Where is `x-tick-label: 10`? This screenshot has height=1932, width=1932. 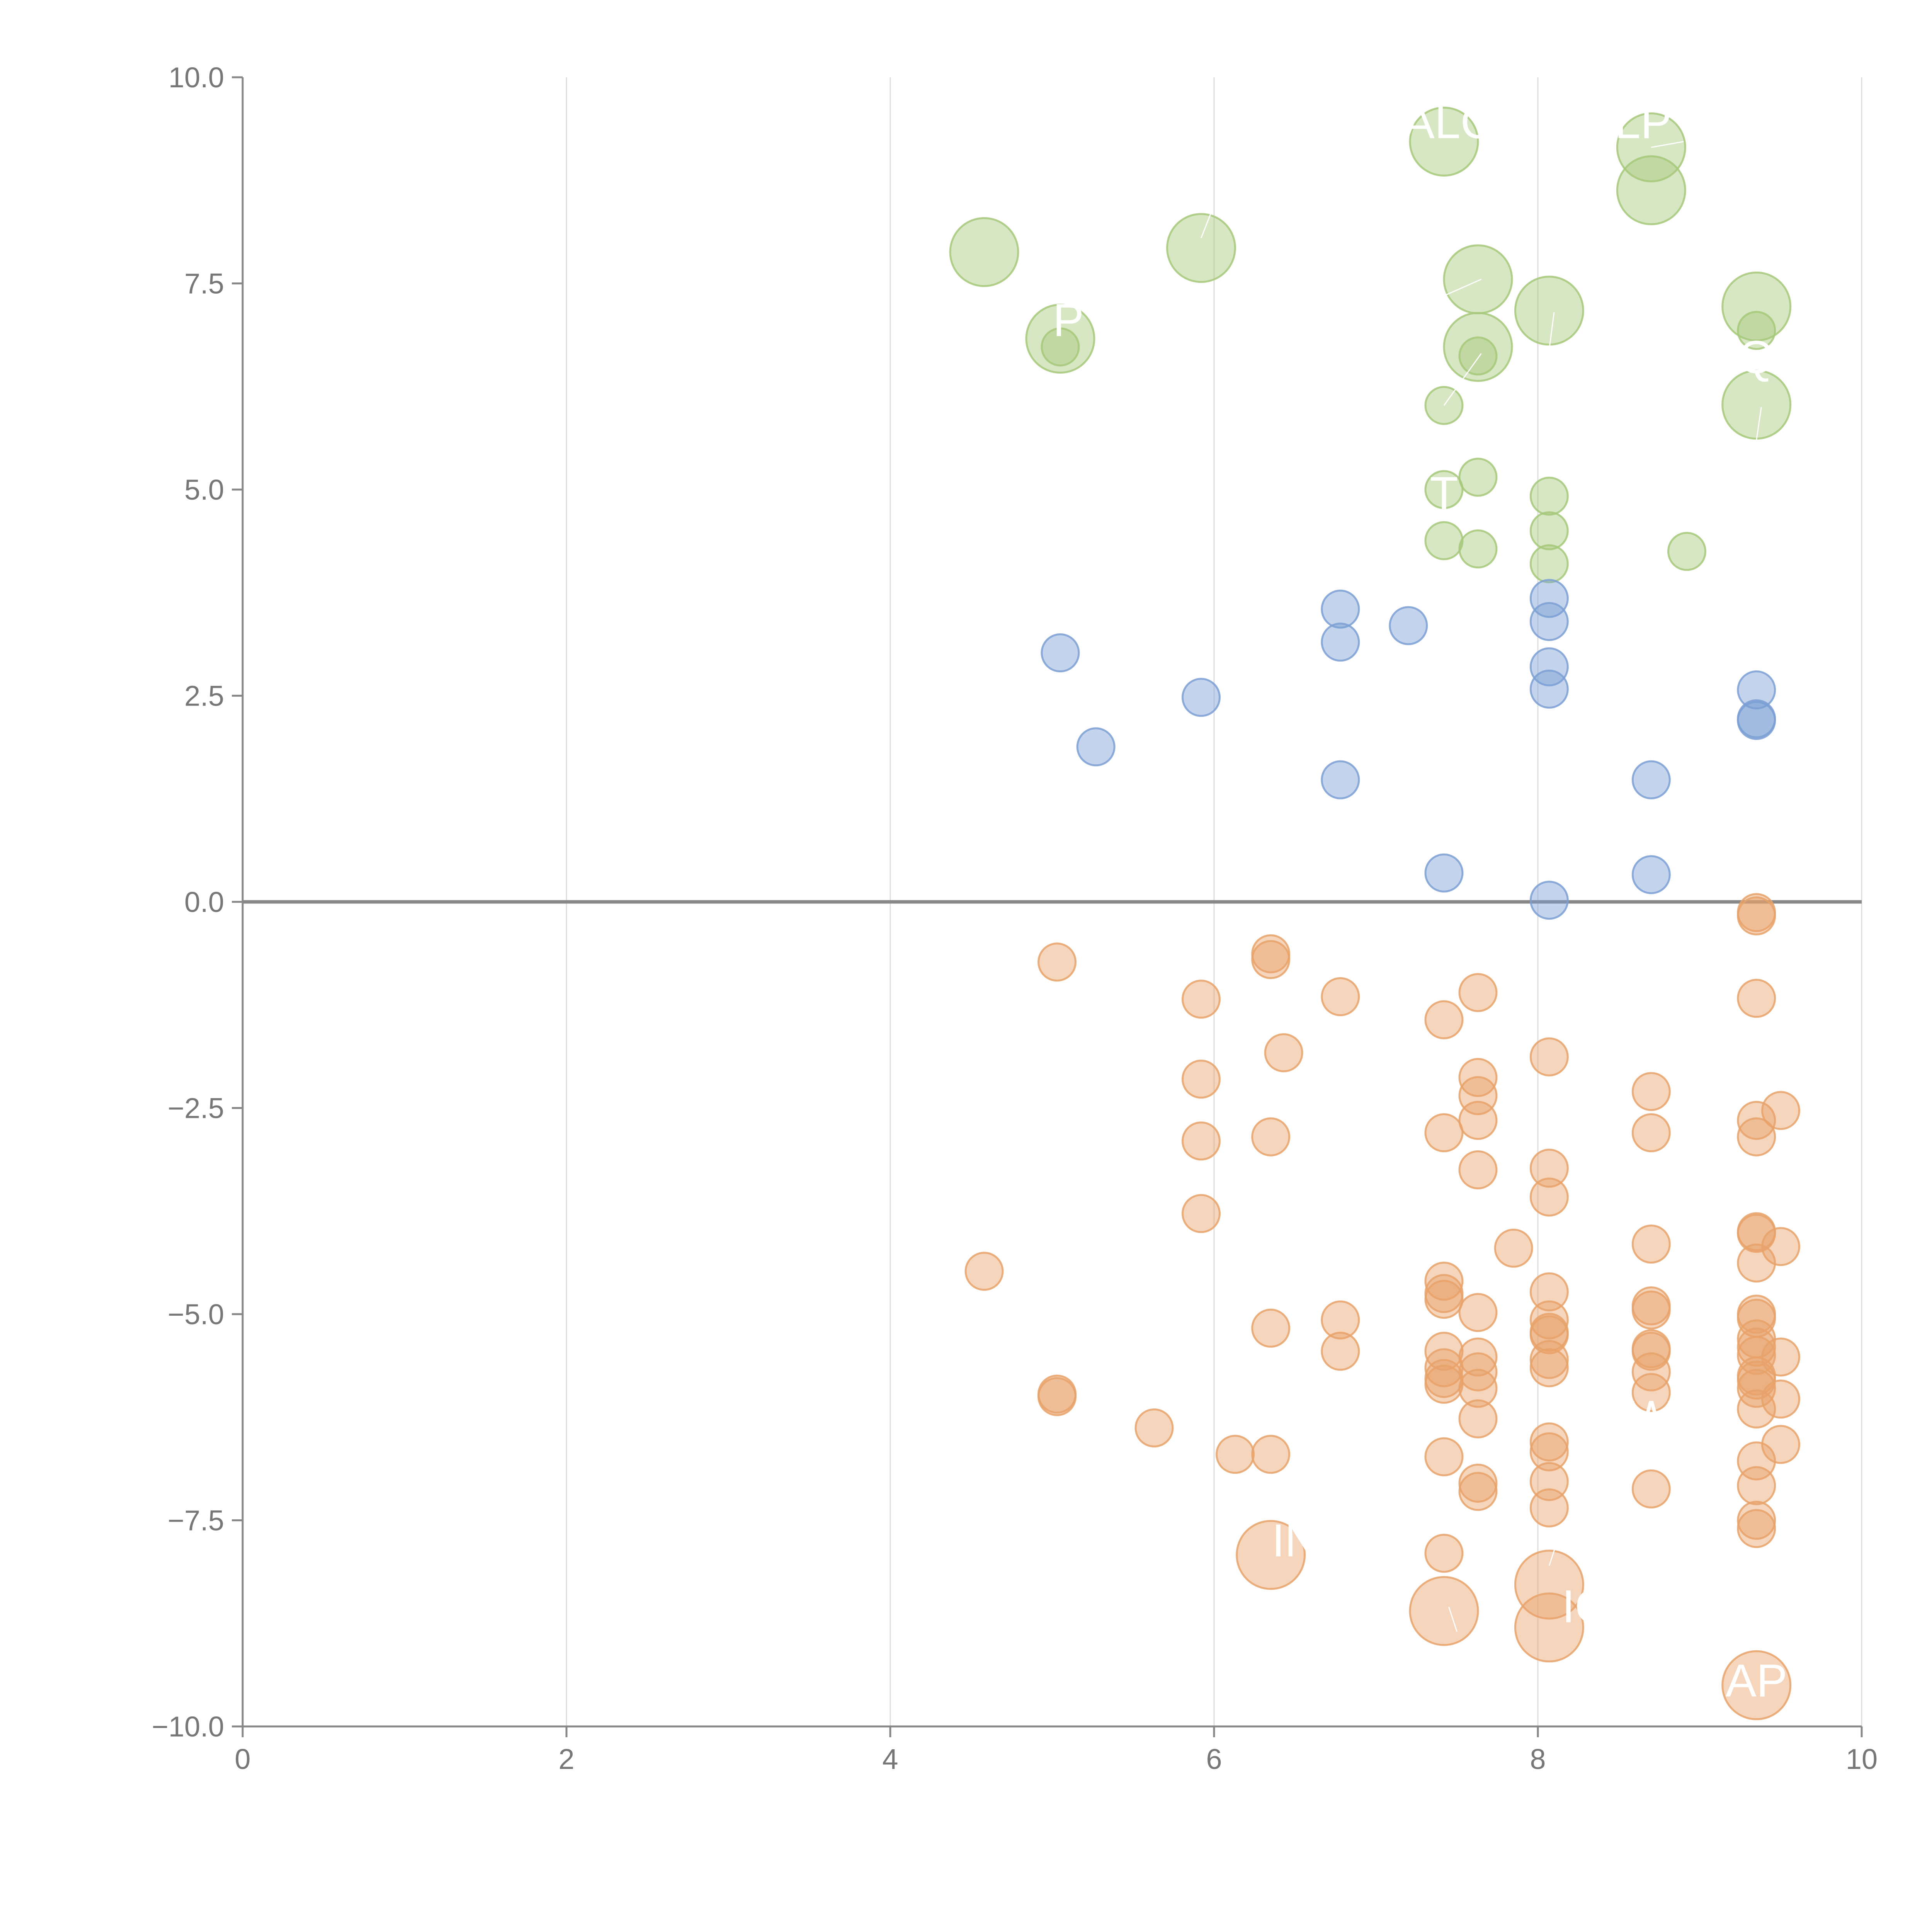 x-tick-label: 10 is located at coordinates (1862, 1759).